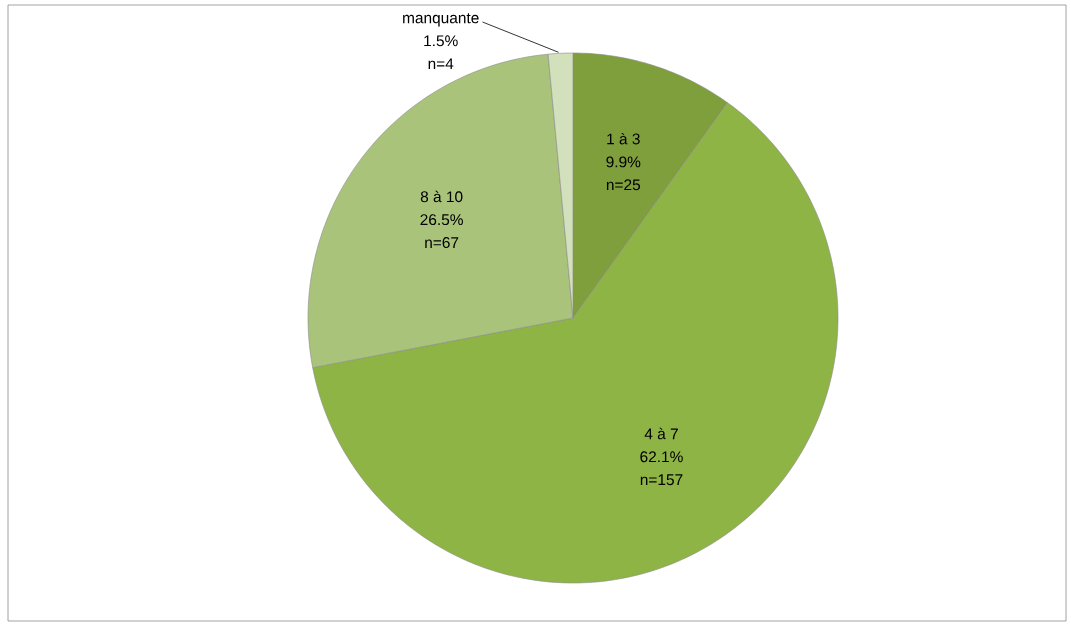 The width and height of the screenshot is (1071, 626). Describe the element at coordinates (441, 41) in the screenshot. I see `data-label: 1.5%` at that location.